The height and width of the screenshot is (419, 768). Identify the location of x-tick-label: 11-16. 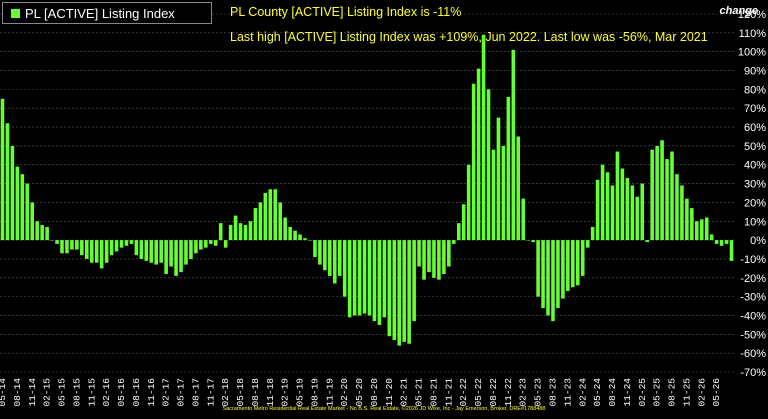
(151, 392).